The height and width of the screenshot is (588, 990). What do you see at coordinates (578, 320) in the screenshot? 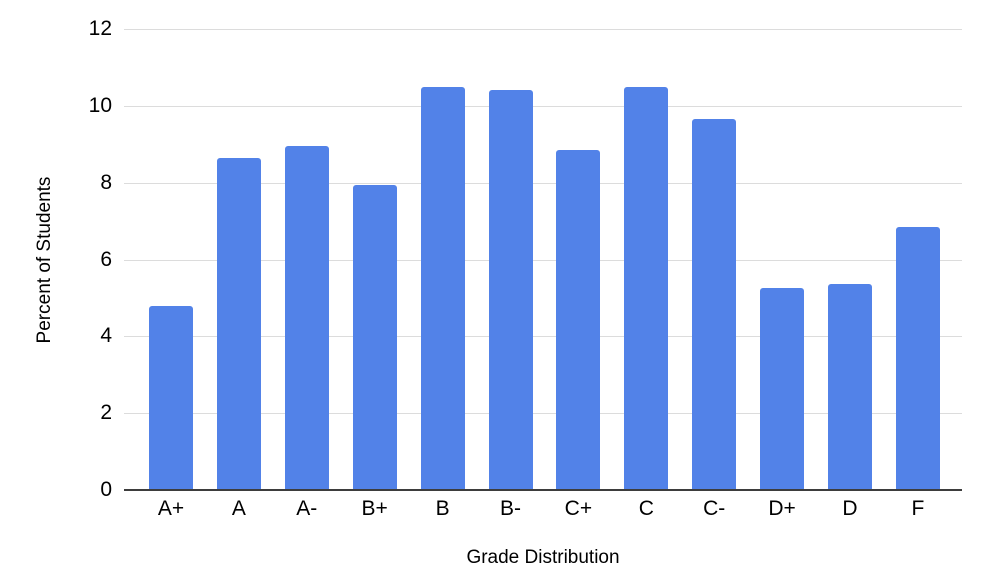
I see `bar-C+` at bounding box center [578, 320].